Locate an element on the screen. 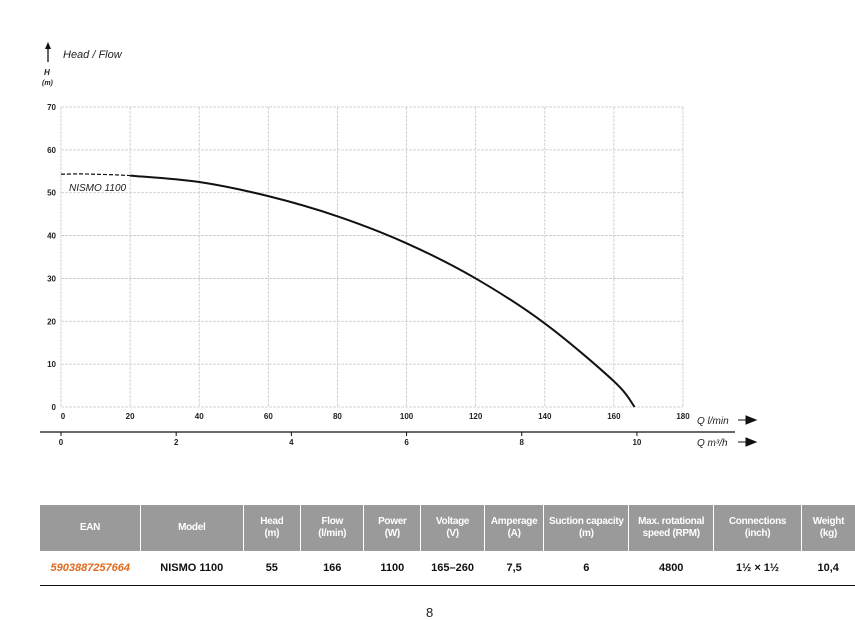 The width and height of the screenshot is (855, 620). x2-label: Q m³/h is located at coordinates (712, 443).